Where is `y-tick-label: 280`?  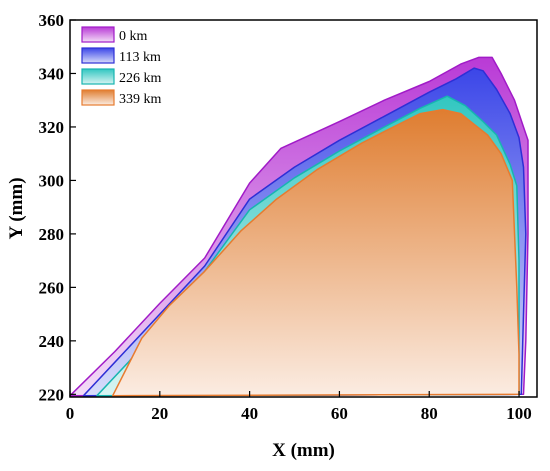 y-tick-label: 280 is located at coordinates (52, 234).